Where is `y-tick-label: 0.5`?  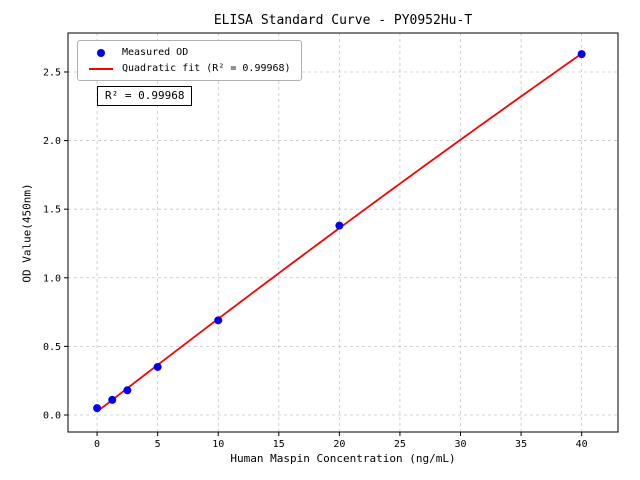
y-tick-label: 0.5 is located at coordinates (52, 347).